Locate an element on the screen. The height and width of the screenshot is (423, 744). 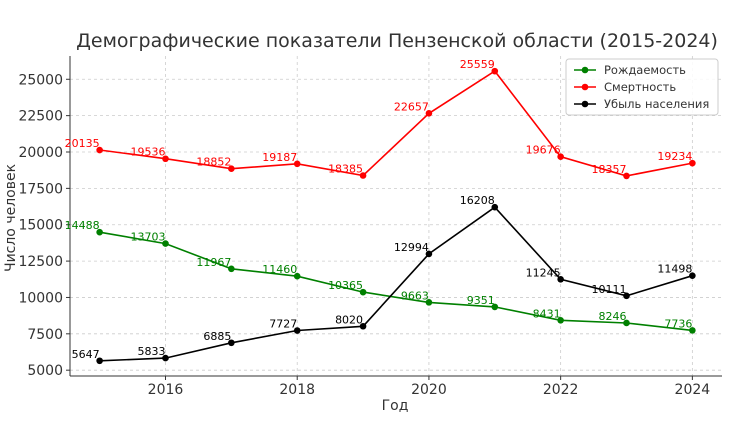
data-label-decline: 10111 is located at coordinates (609, 289).